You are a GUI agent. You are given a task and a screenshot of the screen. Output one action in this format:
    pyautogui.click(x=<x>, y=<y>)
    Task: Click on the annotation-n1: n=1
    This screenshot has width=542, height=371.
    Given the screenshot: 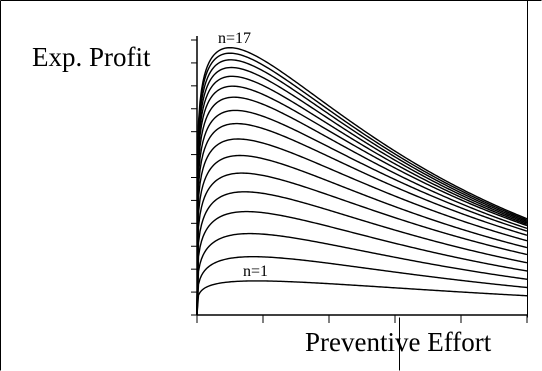 What is the action you would take?
    pyautogui.click(x=255, y=271)
    